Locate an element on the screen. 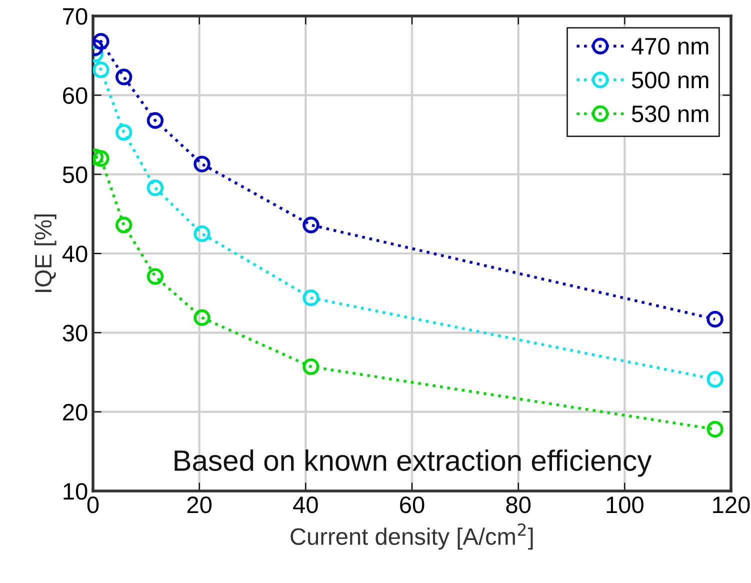 This screenshot has width=751, height=583. y-axis-title: IQE [%] is located at coordinates (45, 253).